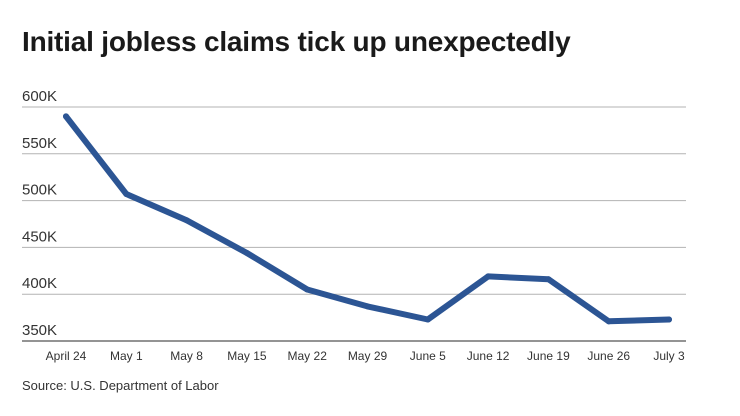  What do you see at coordinates (39, 143) in the screenshot?
I see `y-tick-label: 550K` at bounding box center [39, 143].